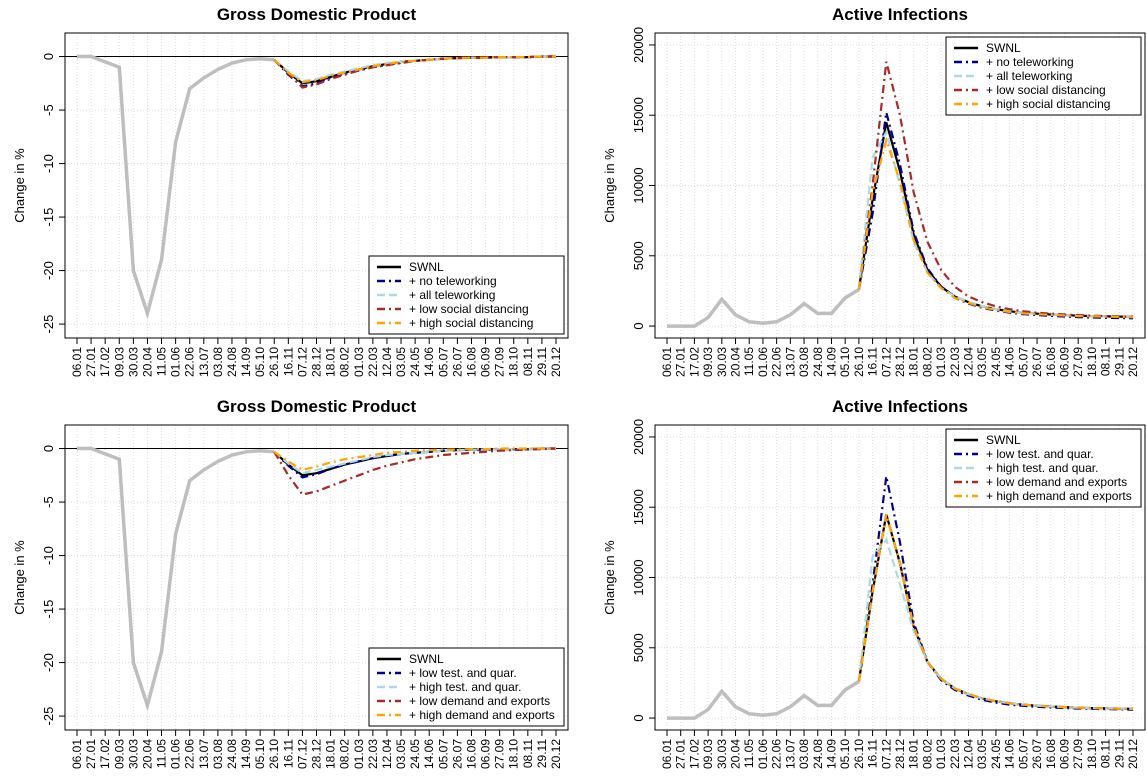 The width and height of the screenshot is (1147, 784). Describe the element at coordinates (638, 647) in the screenshot. I see `y-tick-label: 5000` at that location.